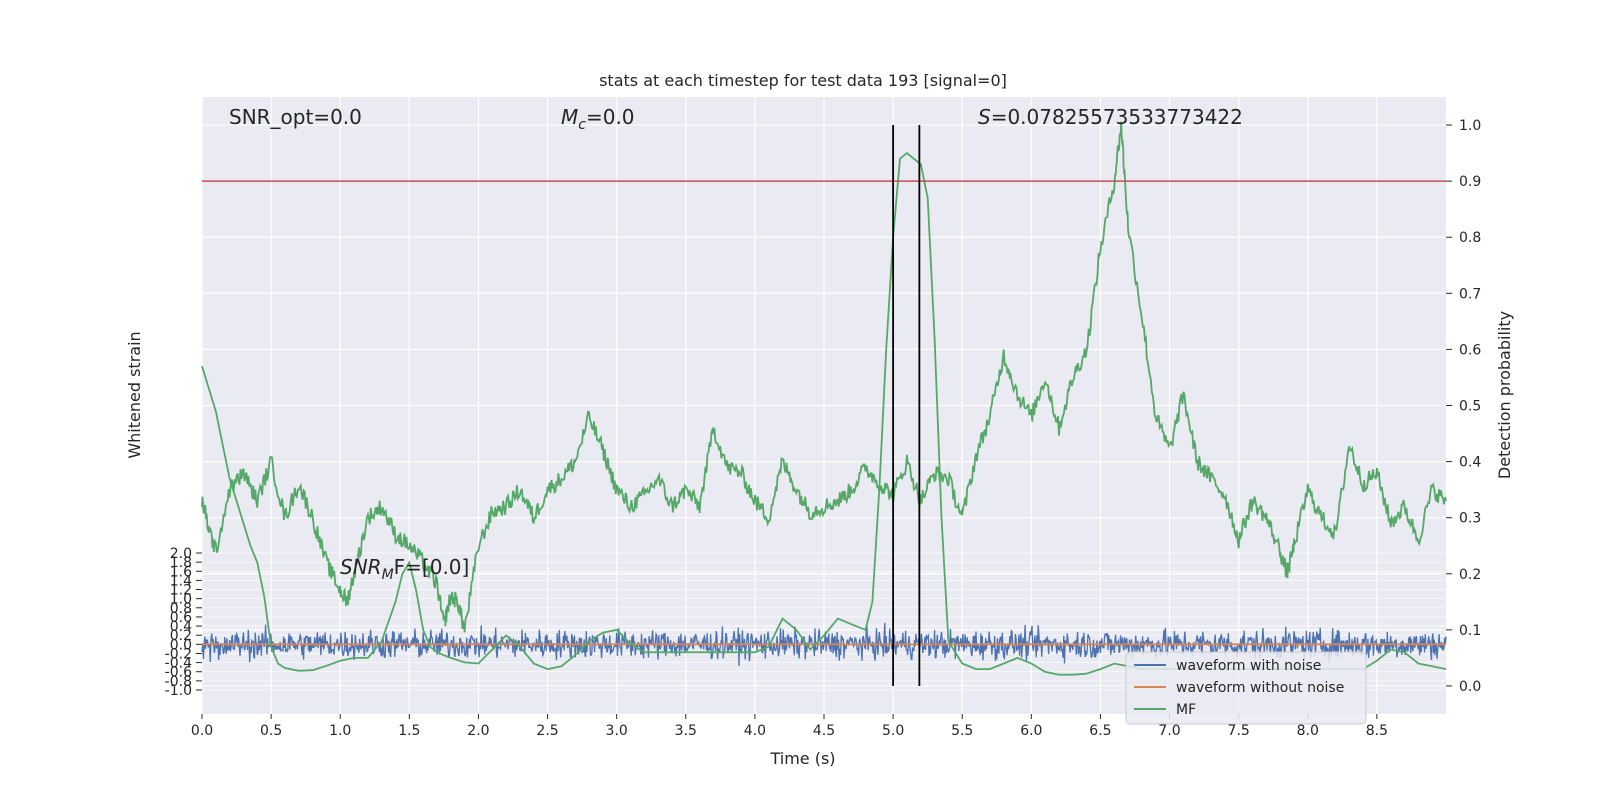 The height and width of the screenshot is (800, 1600). What do you see at coordinates (178, 682) in the screenshot?
I see `left-tick-label: -0.8` at bounding box center [178, 682].